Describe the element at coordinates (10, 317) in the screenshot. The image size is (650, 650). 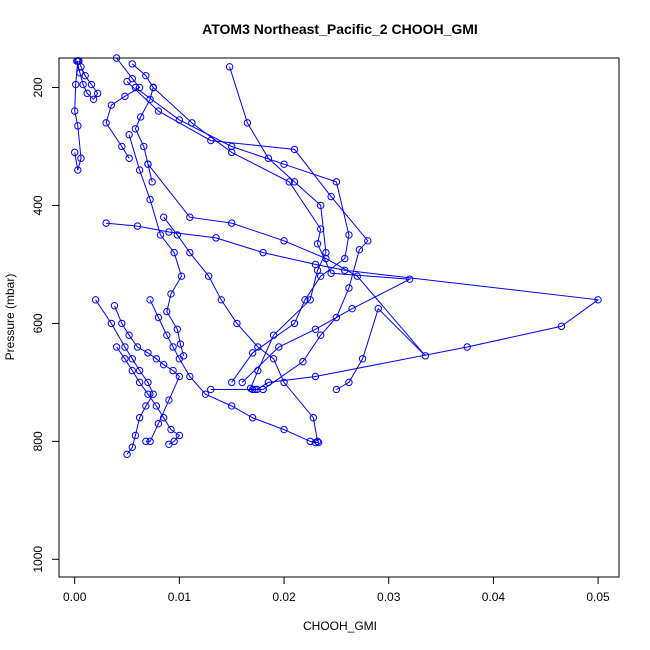
I see `y-axis-label: Pressure (mbar)` at that location.